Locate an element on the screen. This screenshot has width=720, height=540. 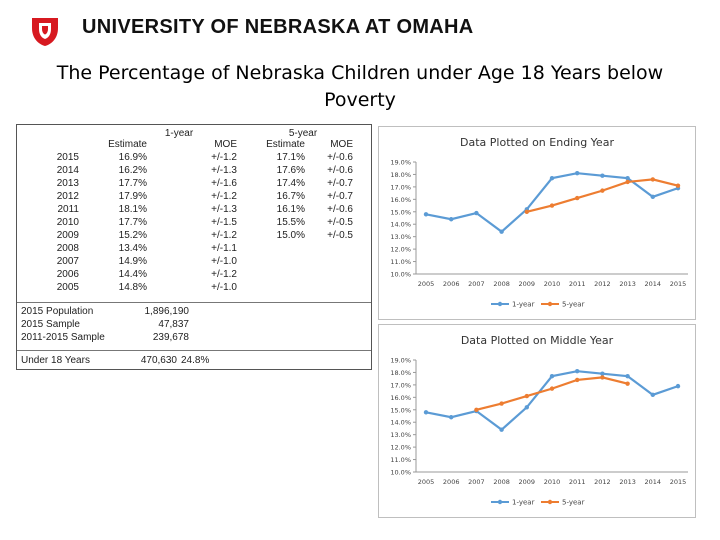
x-tick-label: 2010 is located at coordinates (552, 284).